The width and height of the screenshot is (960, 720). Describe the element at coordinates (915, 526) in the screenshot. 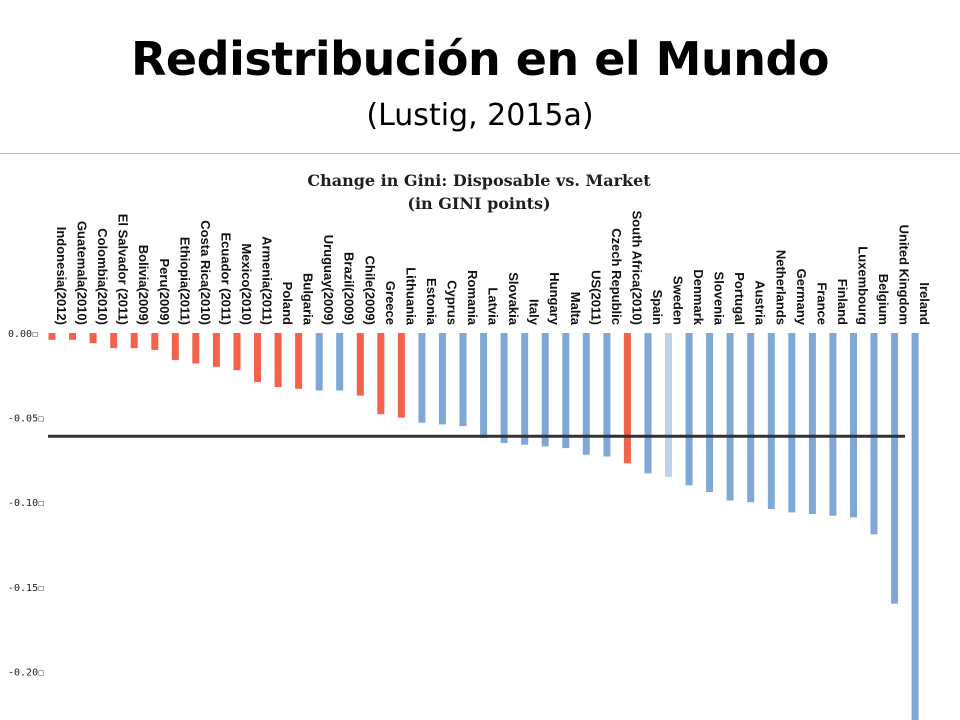

I see `bar-ireland` at that location.